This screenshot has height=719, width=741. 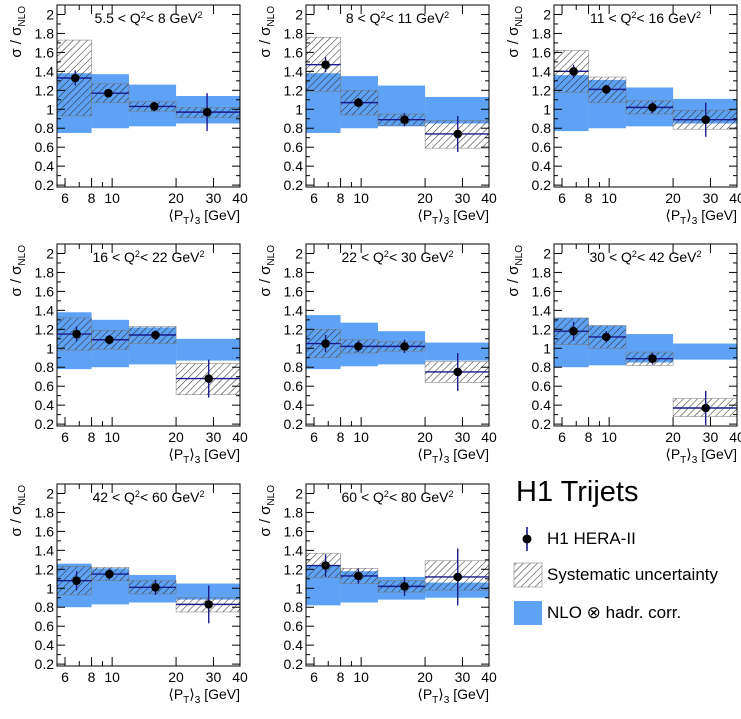 I want to click on y-tick-label: 0.8, so click(x=294, y=607).